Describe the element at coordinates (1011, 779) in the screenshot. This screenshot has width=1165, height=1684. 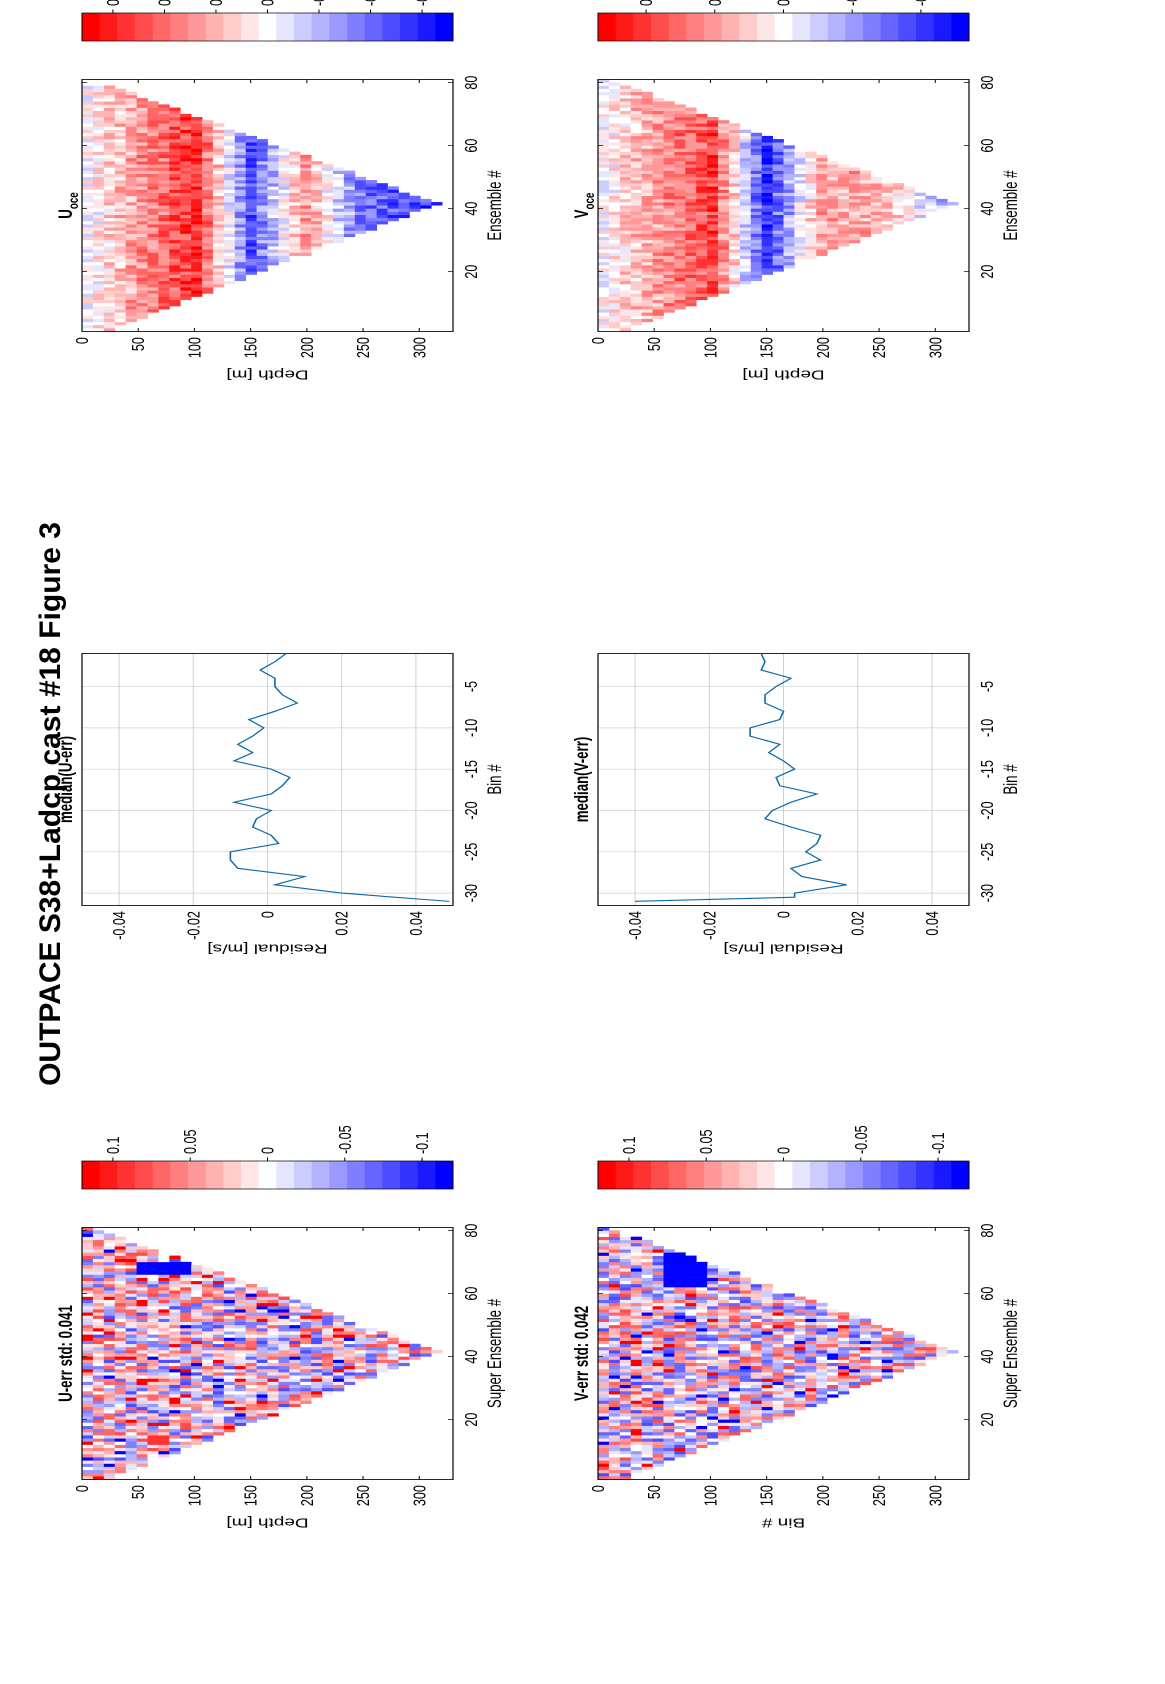
I see `y-axis-label: Bin #` at that location.